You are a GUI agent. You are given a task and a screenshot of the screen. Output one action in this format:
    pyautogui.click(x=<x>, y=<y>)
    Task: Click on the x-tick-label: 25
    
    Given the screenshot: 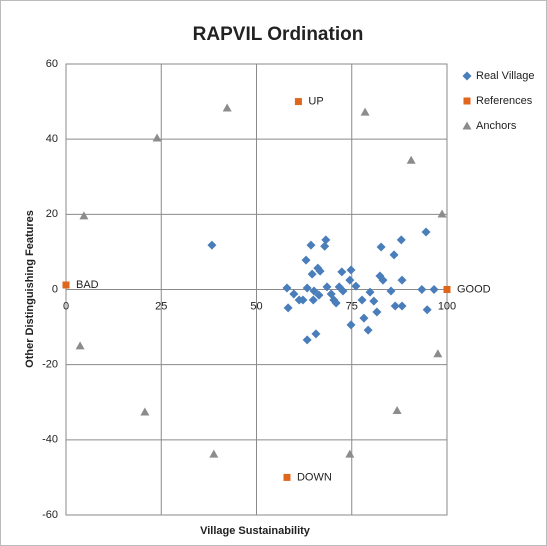 What is the action you would take?
    pyautogui.click(x=161, y=306)
    